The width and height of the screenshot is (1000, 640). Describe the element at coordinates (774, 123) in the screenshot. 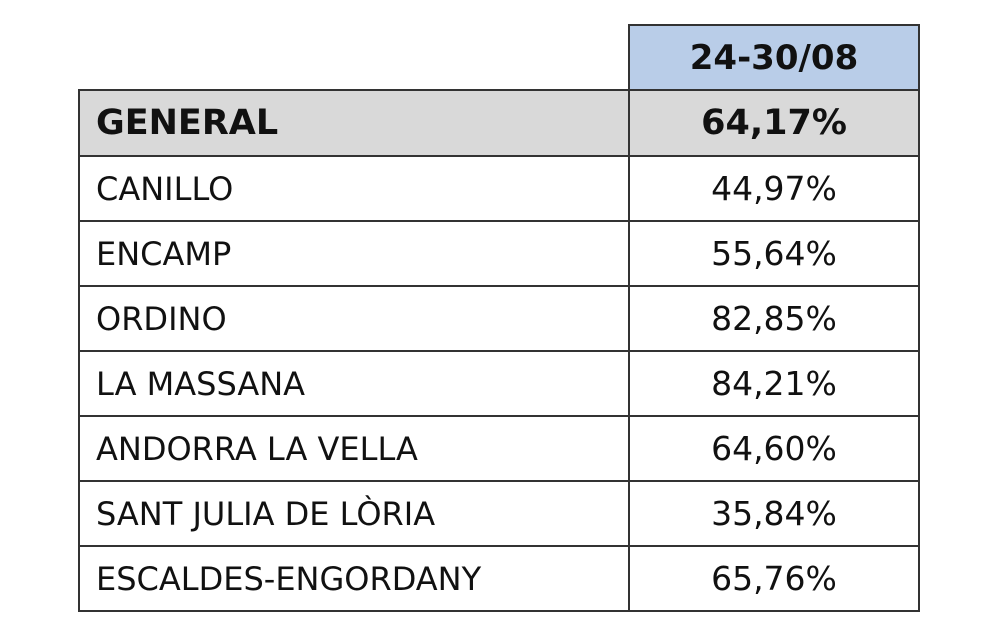

I see `row-value: 64,17%` at that location.